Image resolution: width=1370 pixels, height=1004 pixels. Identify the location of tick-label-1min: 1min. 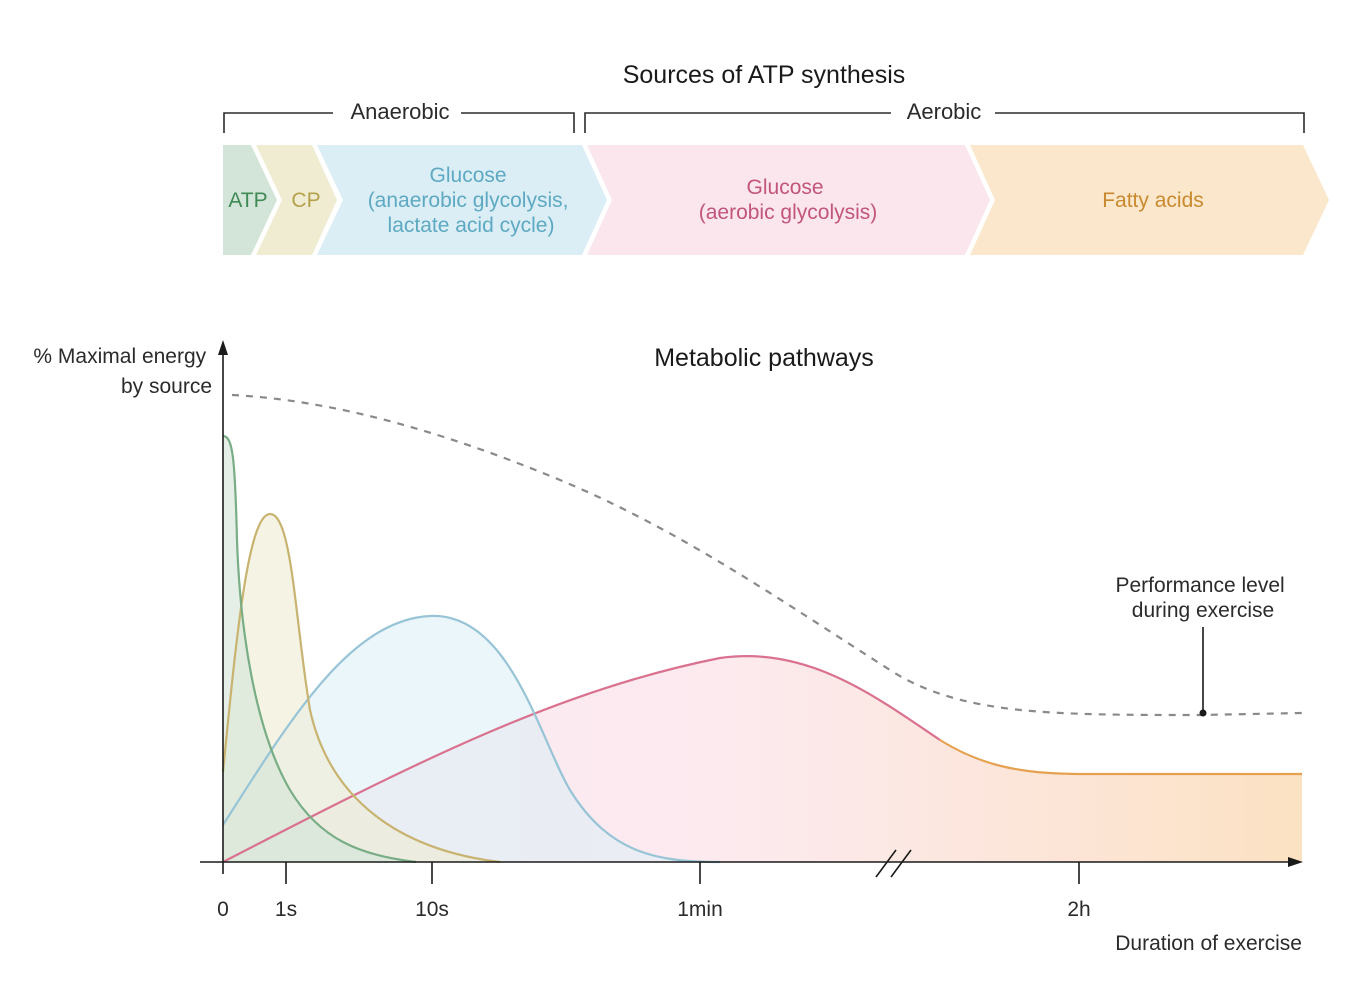
(700, 909).